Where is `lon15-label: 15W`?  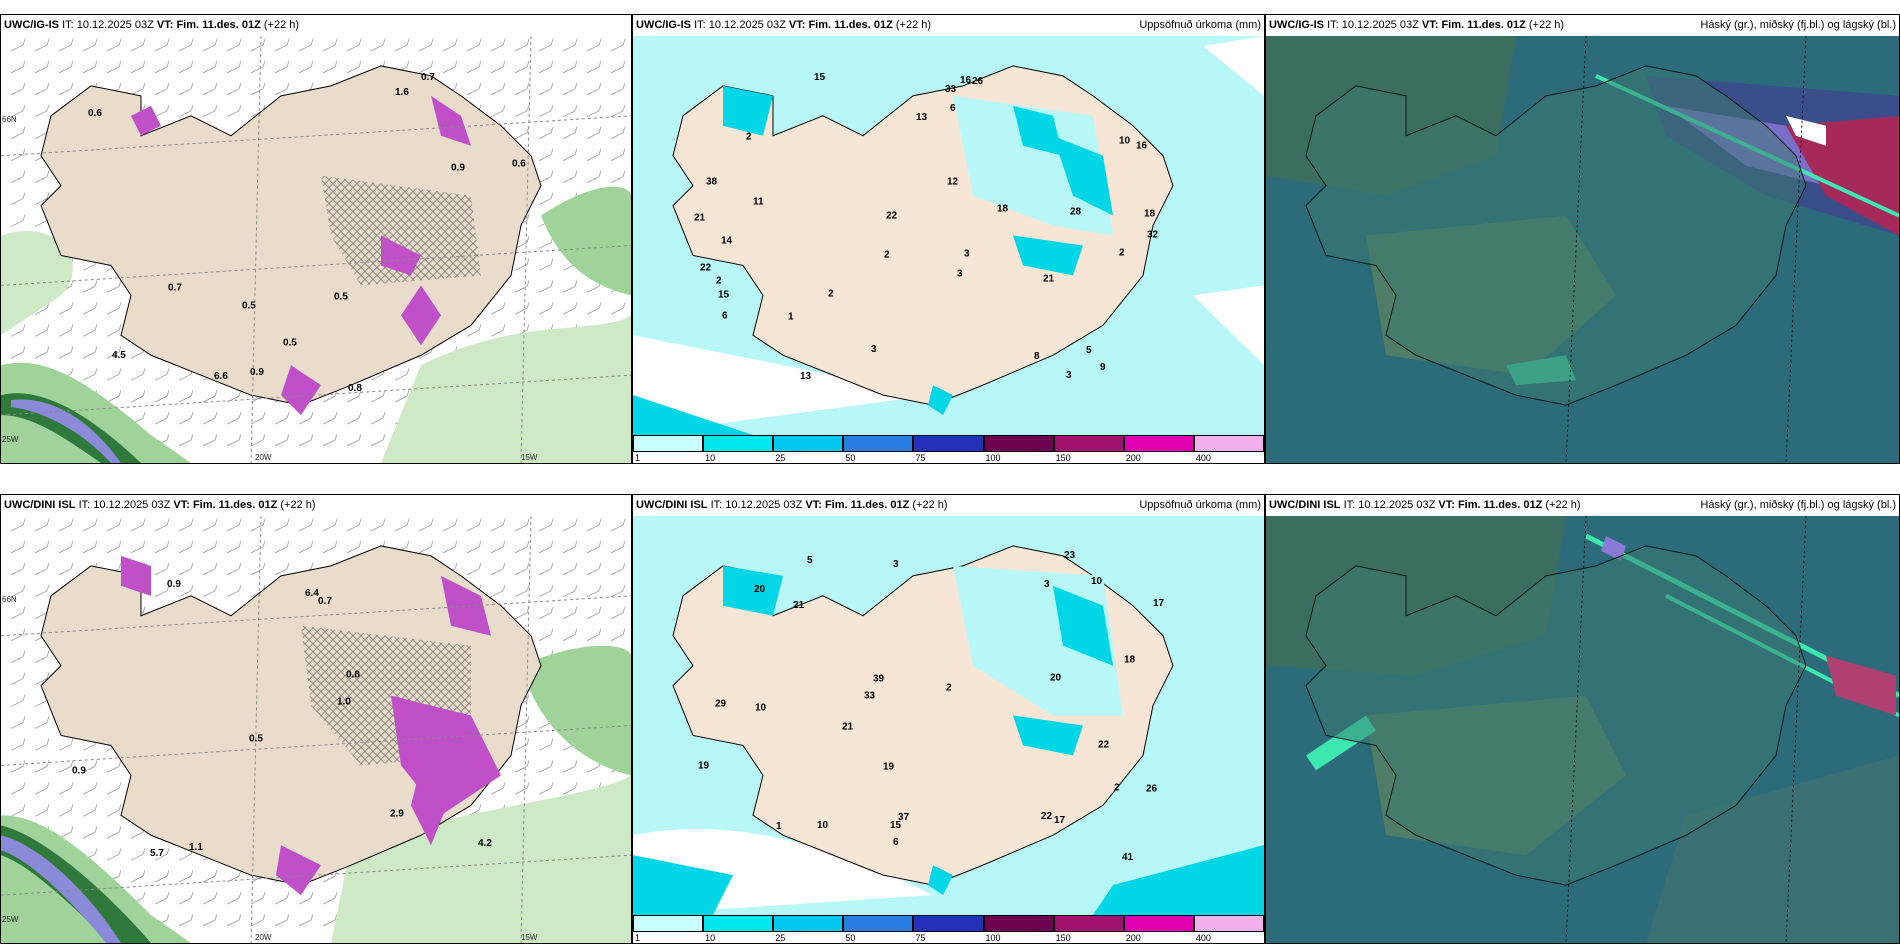
lon15-label: 15W is located at coordinates (529, 457).